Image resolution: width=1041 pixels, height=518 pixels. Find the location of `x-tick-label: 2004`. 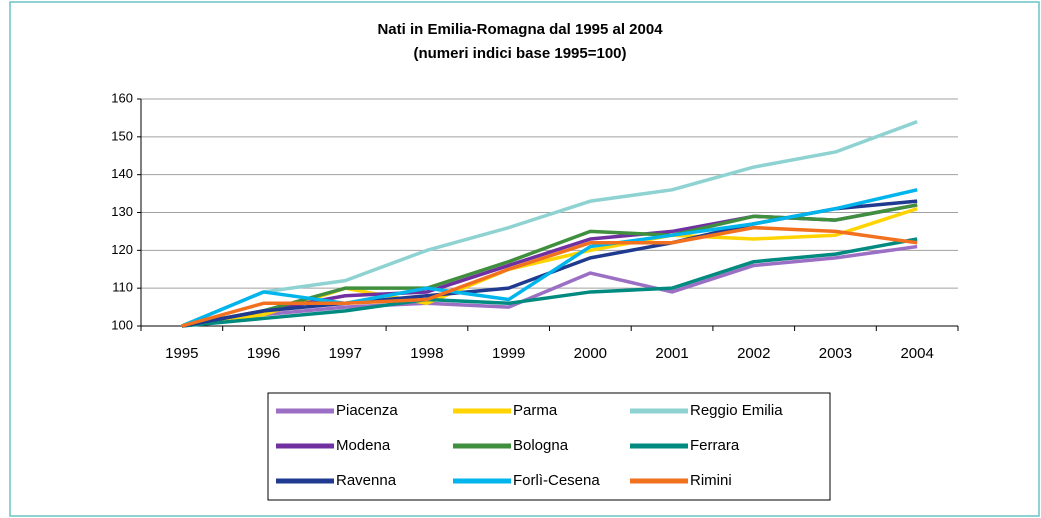

x-tick-label: 2004 is located at coordinates (916, 353).